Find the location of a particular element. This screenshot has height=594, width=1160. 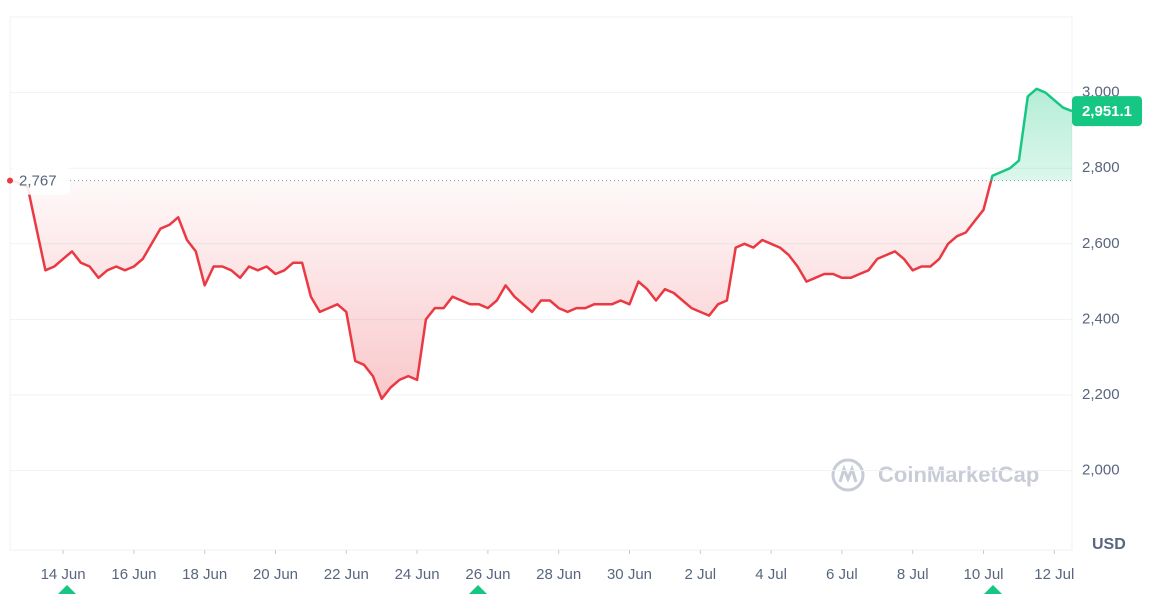

baseline-label-box is located at coordinates (41, 180).